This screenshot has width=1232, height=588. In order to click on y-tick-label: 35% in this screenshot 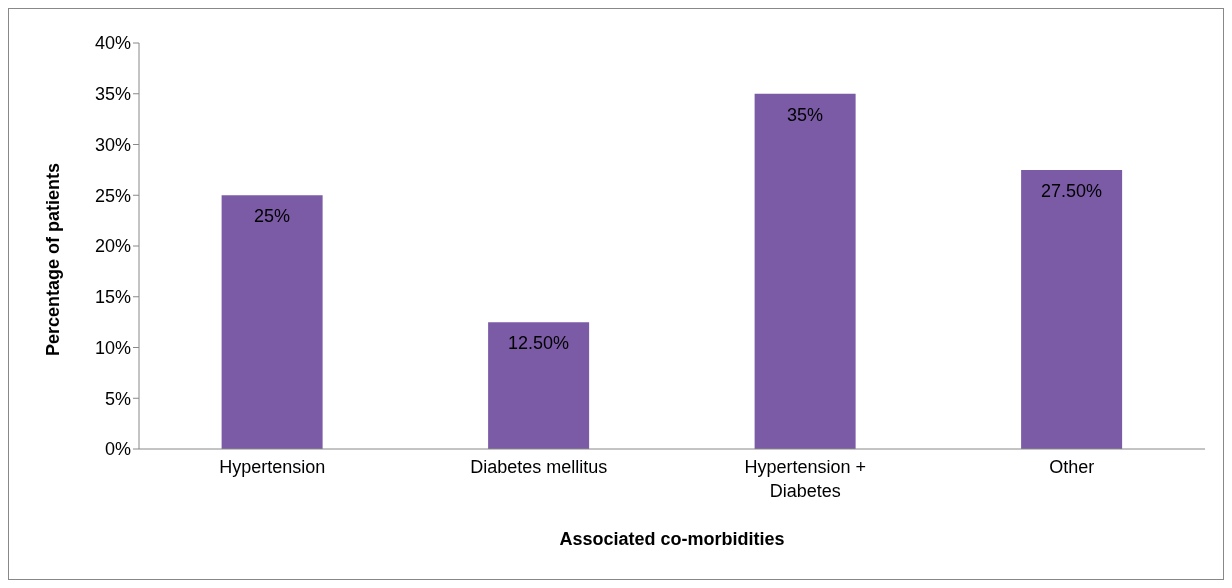, I will do `click(112, 94)`.